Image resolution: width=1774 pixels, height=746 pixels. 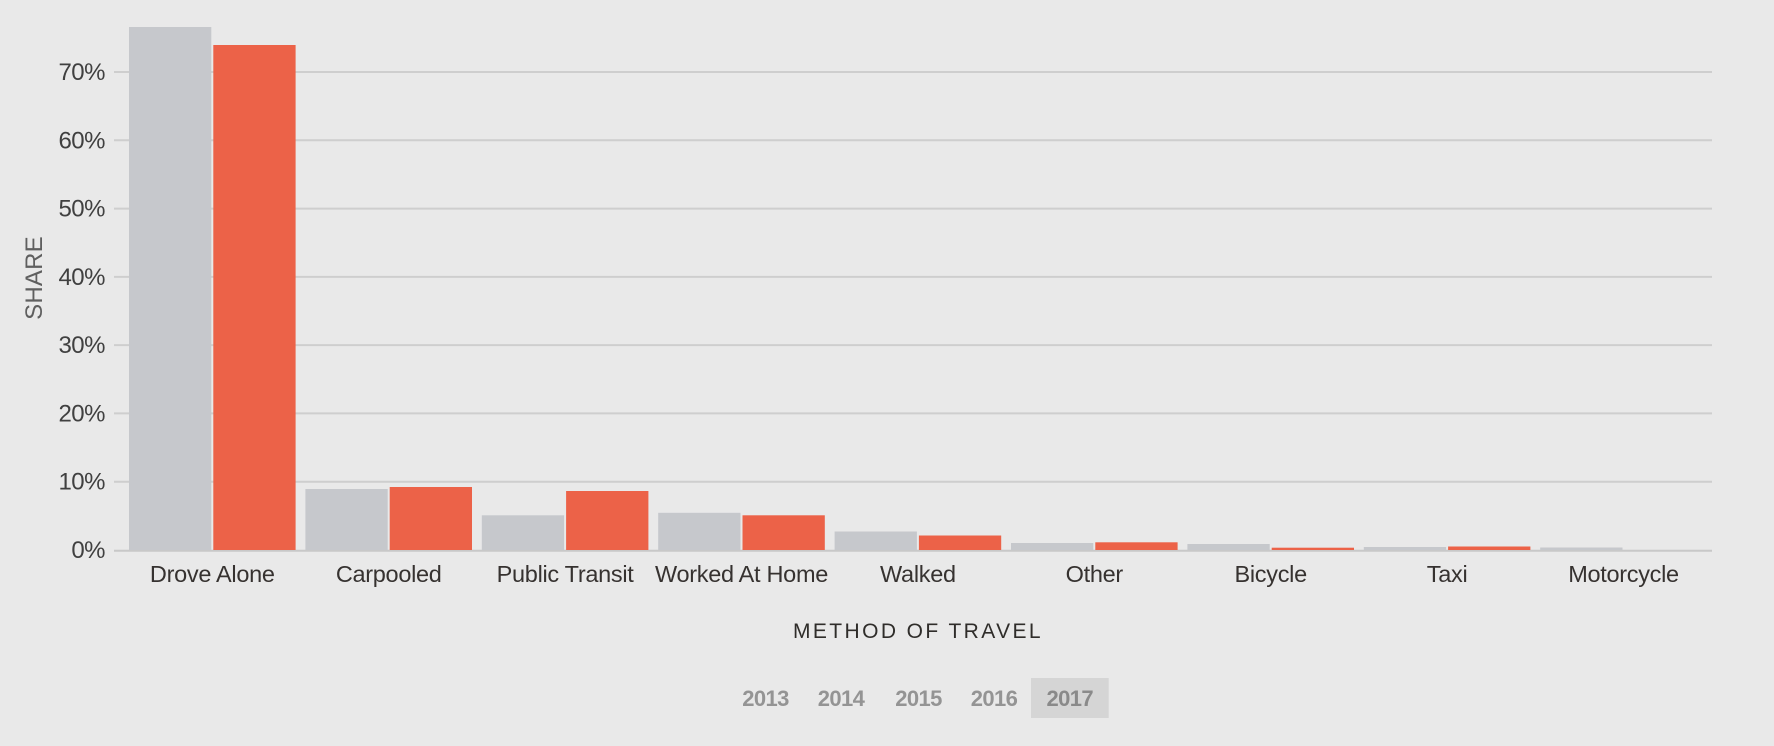 I want to click on svg-text: 40%, so click(x=81, y=277).